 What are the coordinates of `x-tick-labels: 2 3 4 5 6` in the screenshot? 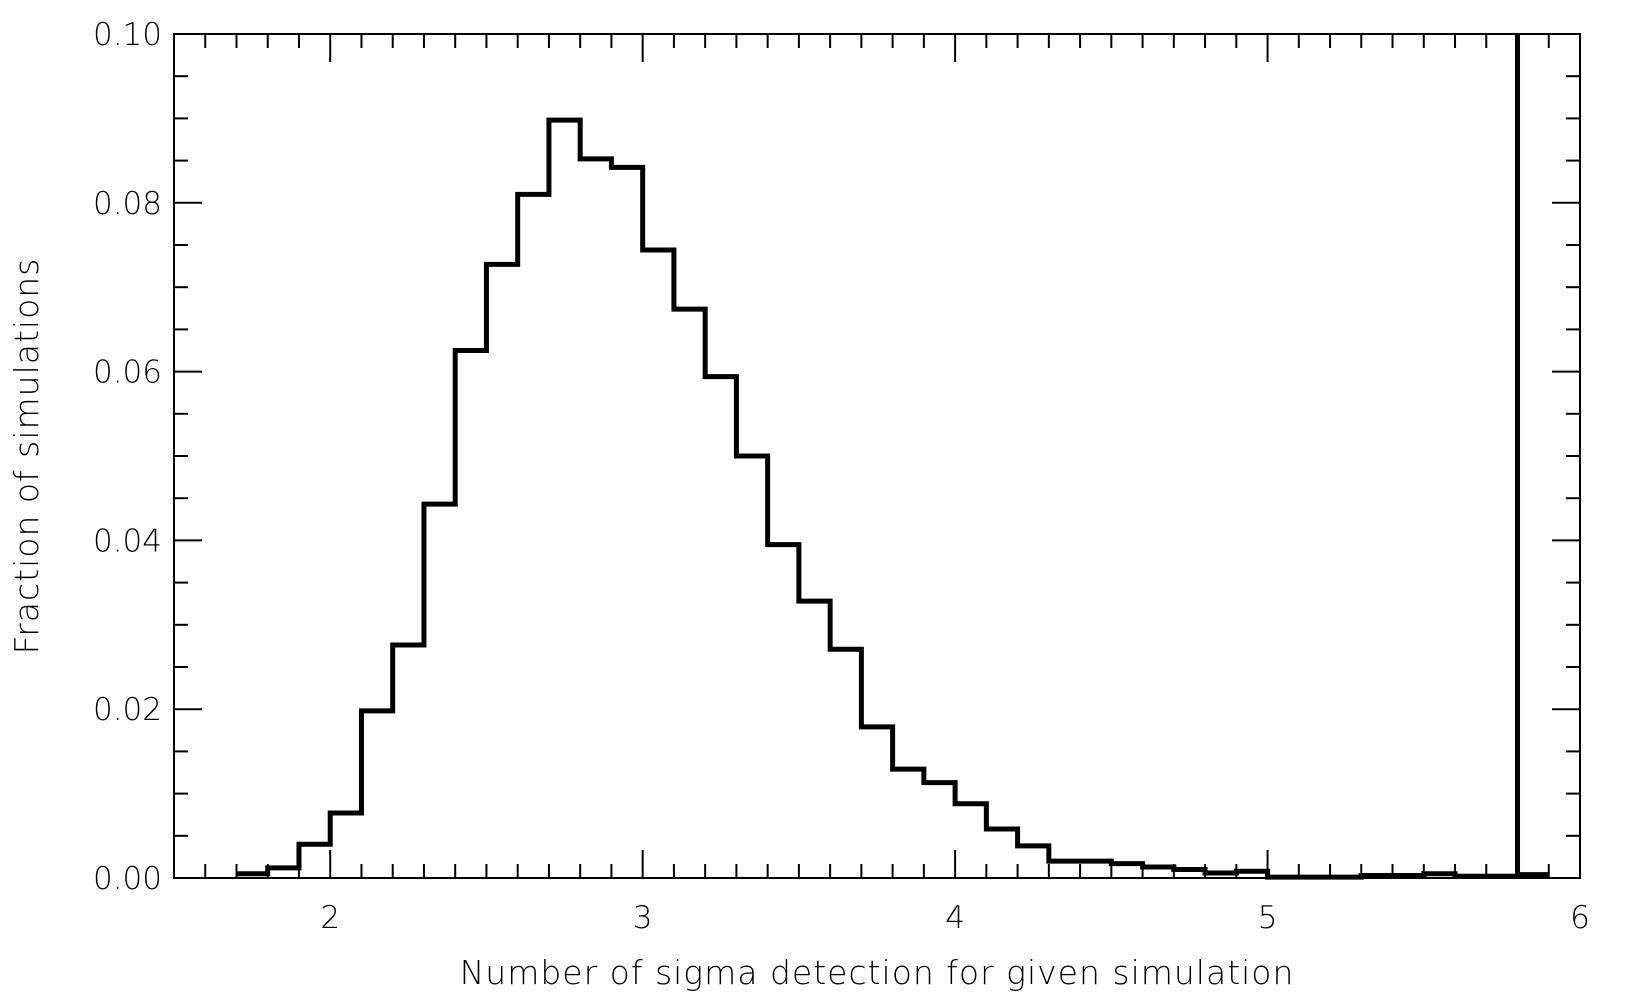 It's located at (955, 918).